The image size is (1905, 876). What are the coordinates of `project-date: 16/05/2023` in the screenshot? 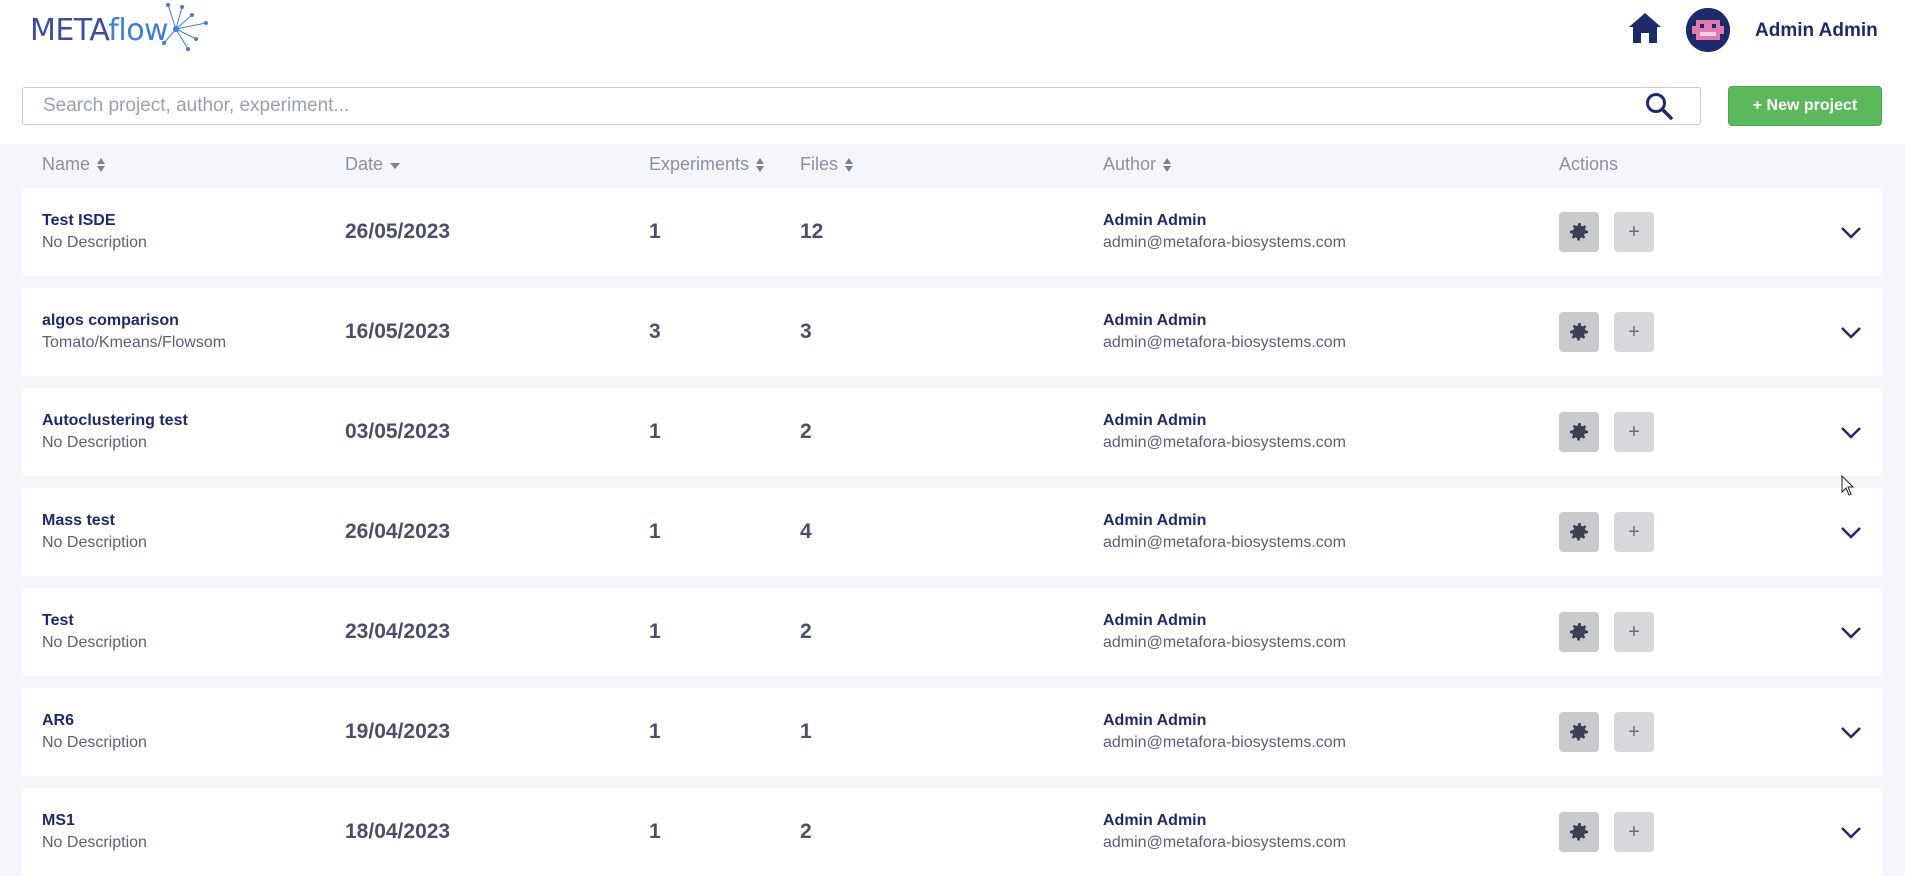 It's located at (398, 331).